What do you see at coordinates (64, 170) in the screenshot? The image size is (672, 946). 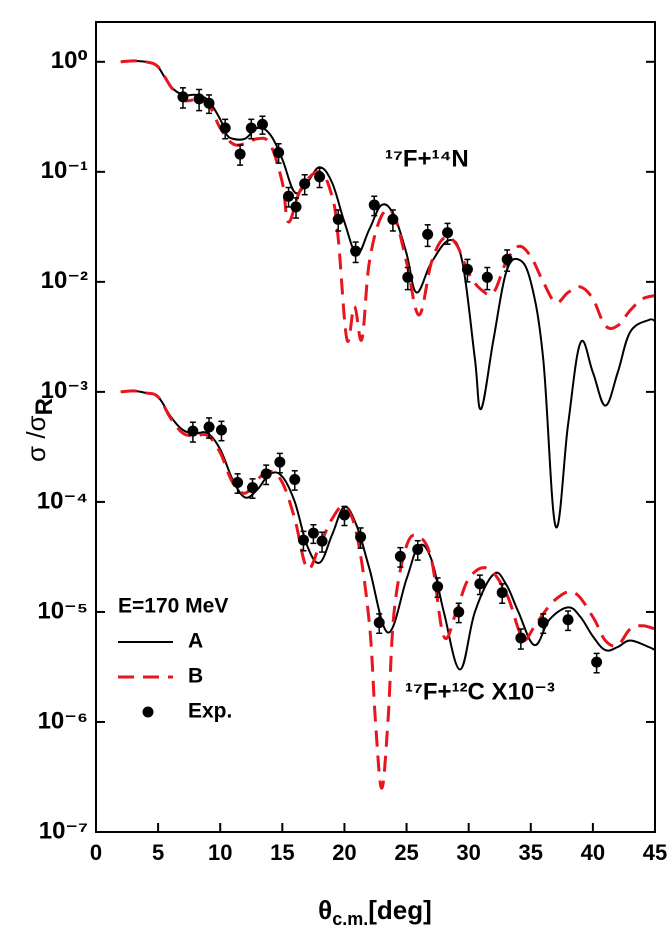 I see `y-tick-label: 10⁻¹` at bounding box center [64, 170].